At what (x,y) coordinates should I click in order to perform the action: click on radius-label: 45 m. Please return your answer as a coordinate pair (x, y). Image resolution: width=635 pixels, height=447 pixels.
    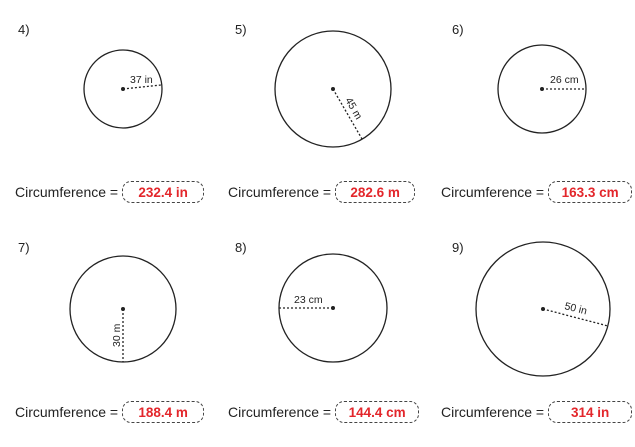
    Looking at the image, I should click on (353, 109).